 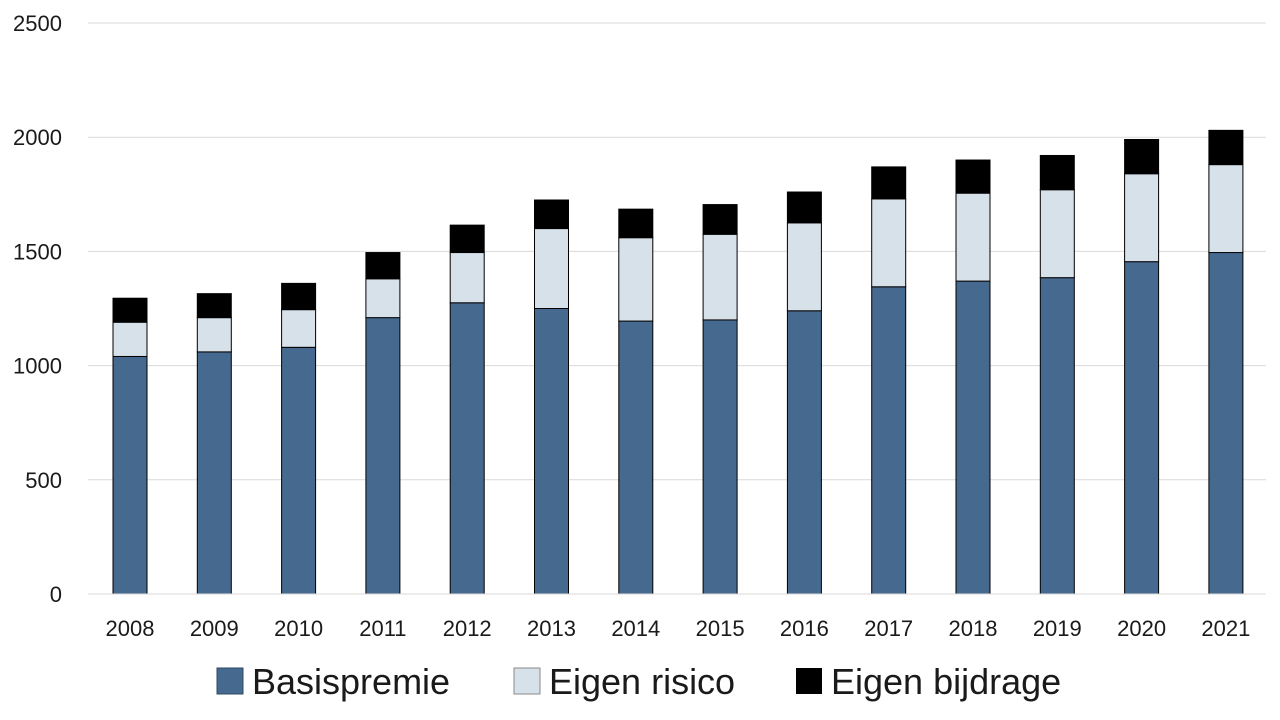 What do you see at coordinates (130, 310) in the screenshot?
I see `bar-eigen-bijdrage-2008` at bounding box center [130, 310].